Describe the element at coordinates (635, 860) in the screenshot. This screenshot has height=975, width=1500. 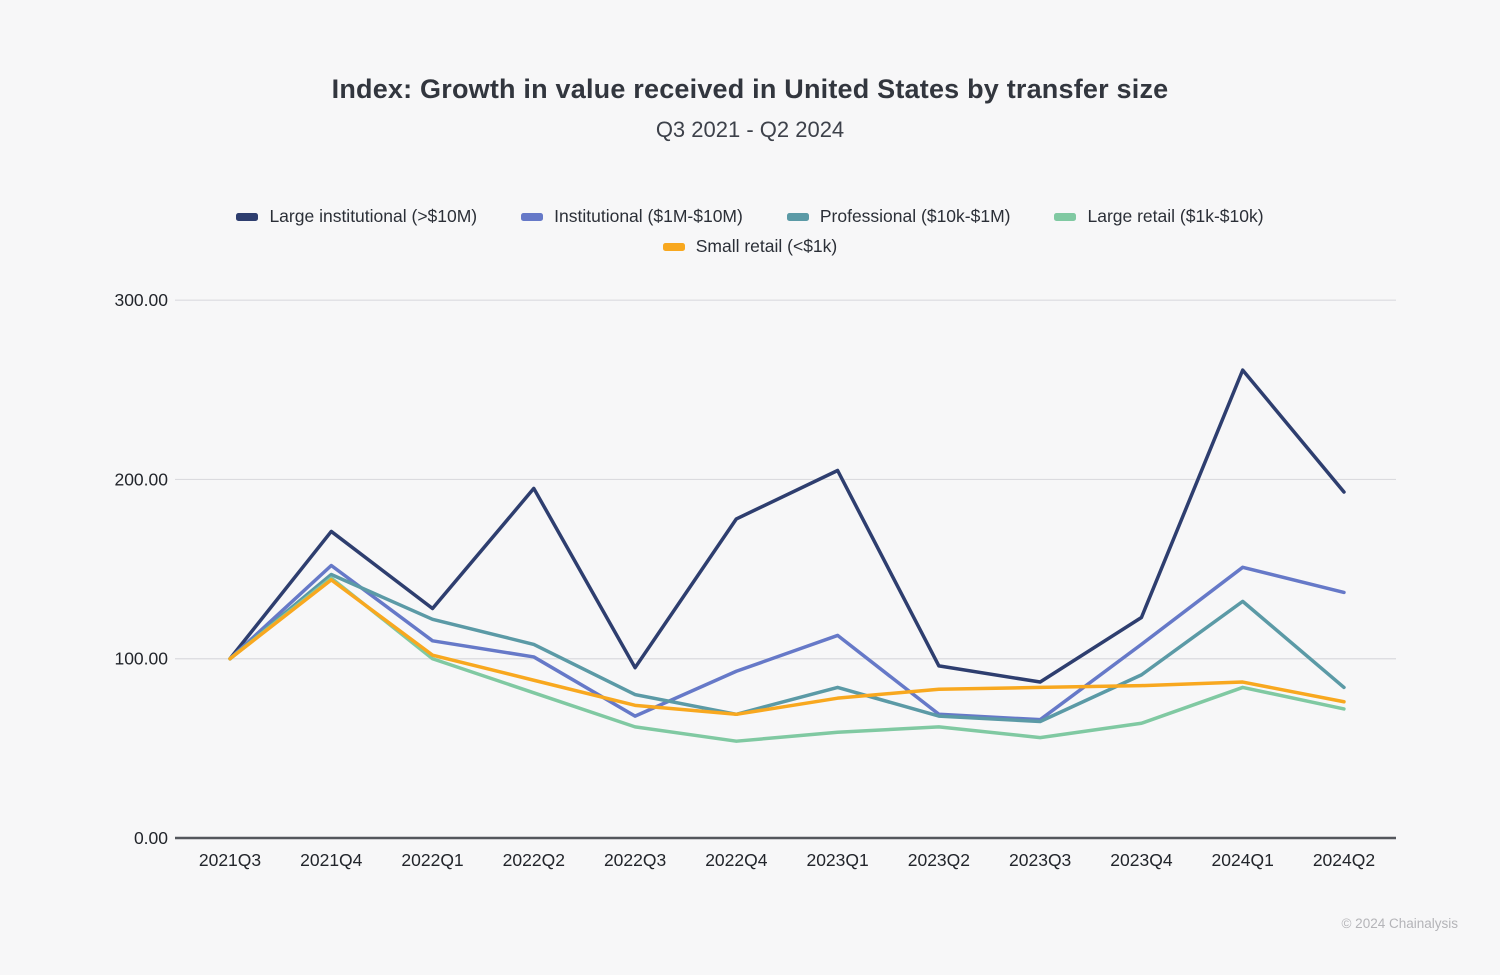
I see `x-tick-label: 2022Q3` at that location.